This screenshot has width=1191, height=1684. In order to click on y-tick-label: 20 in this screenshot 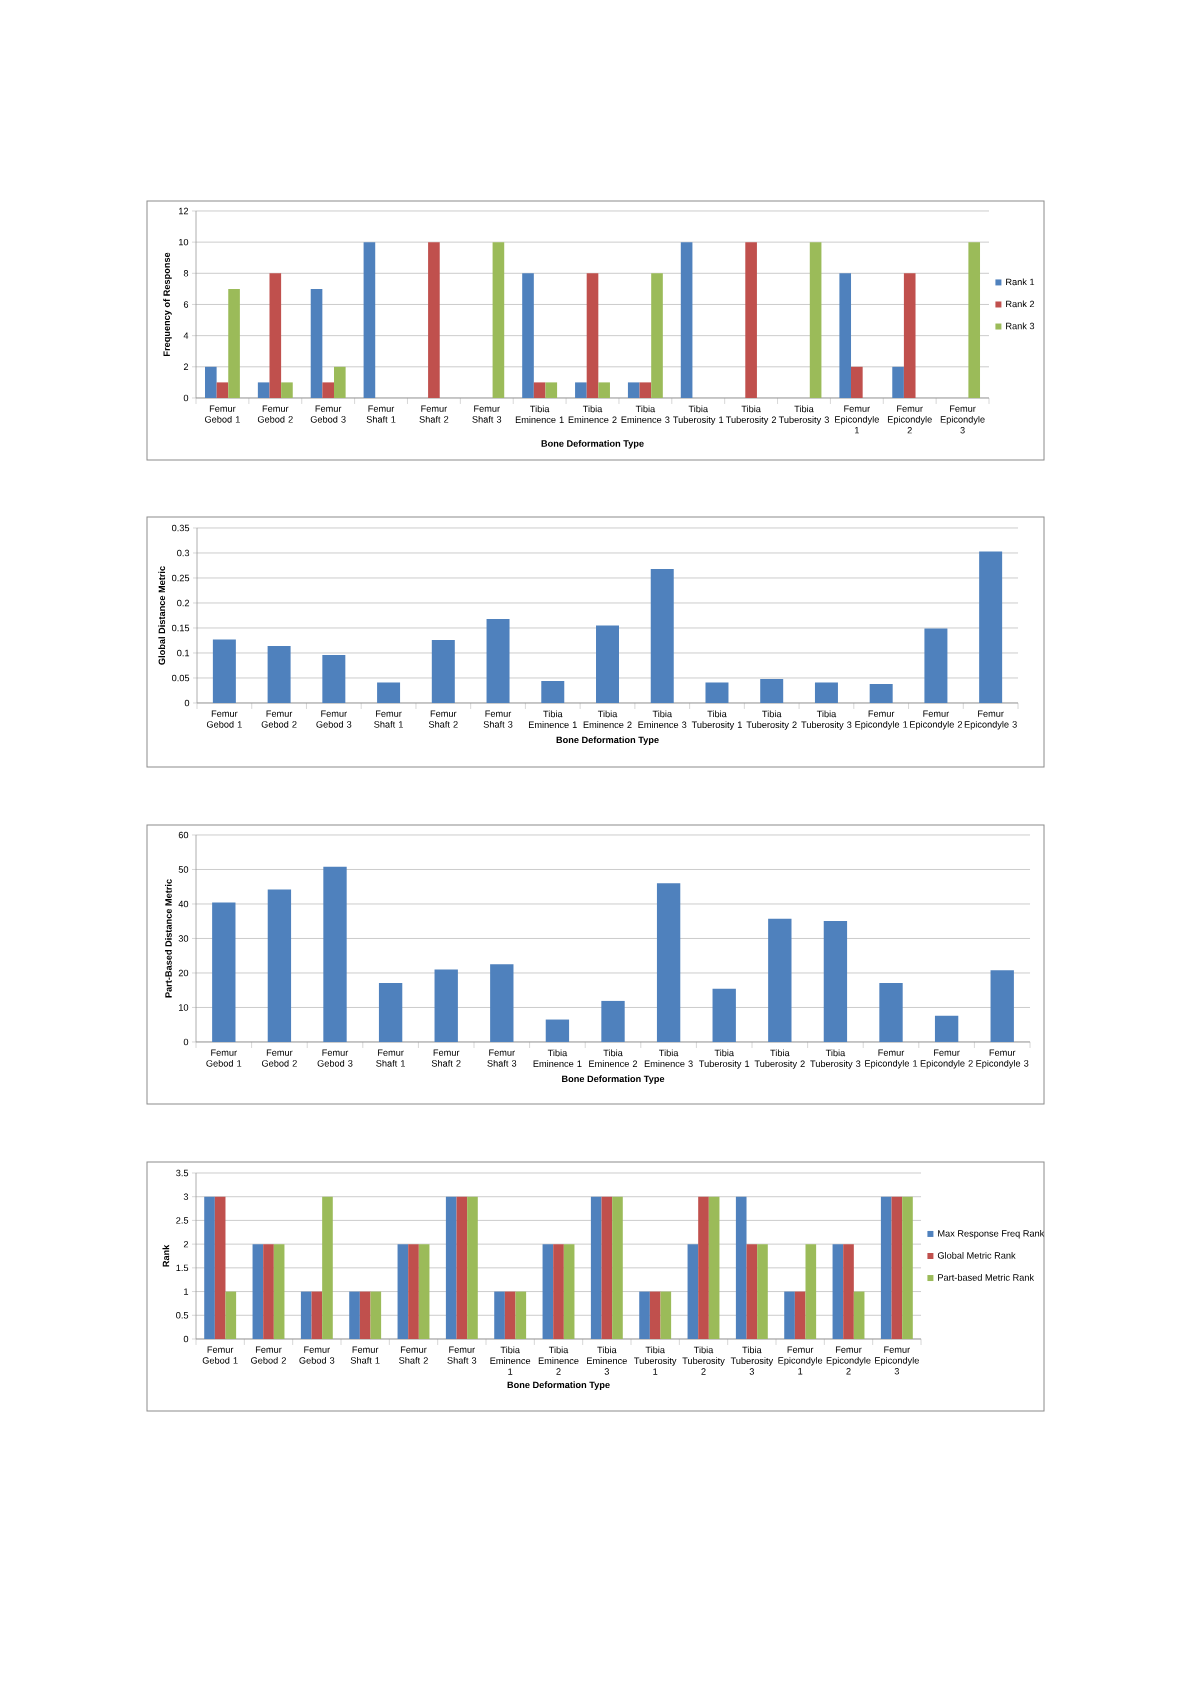, I will do `click(183, 973)`.